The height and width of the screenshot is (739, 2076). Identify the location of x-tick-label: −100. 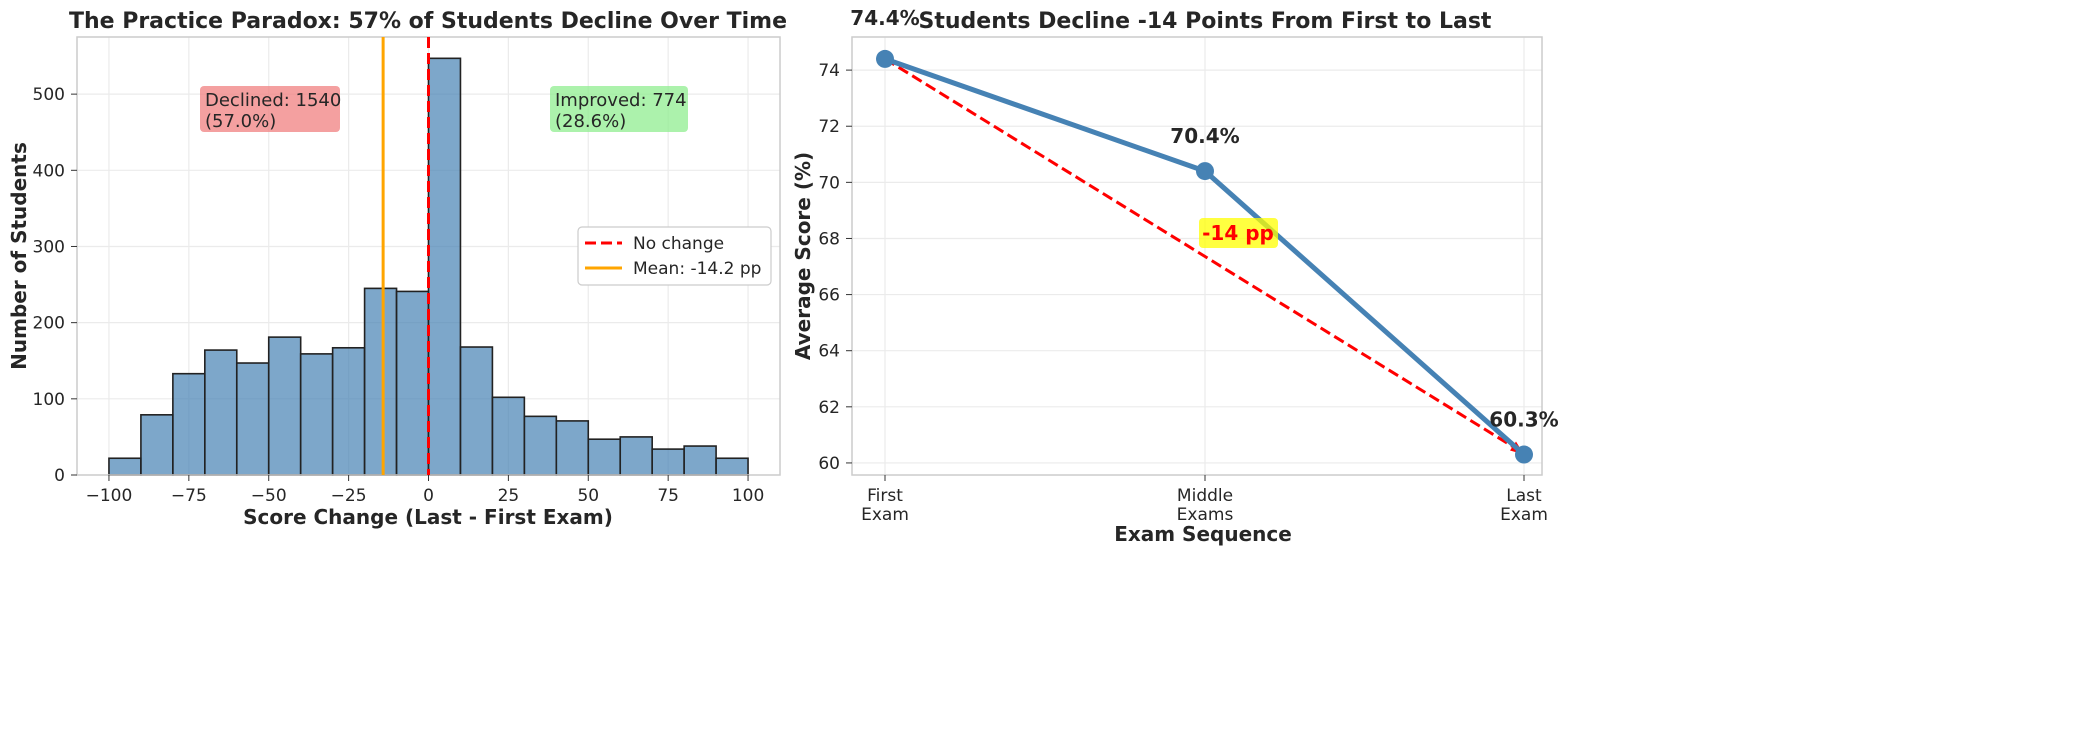
(109, 496).